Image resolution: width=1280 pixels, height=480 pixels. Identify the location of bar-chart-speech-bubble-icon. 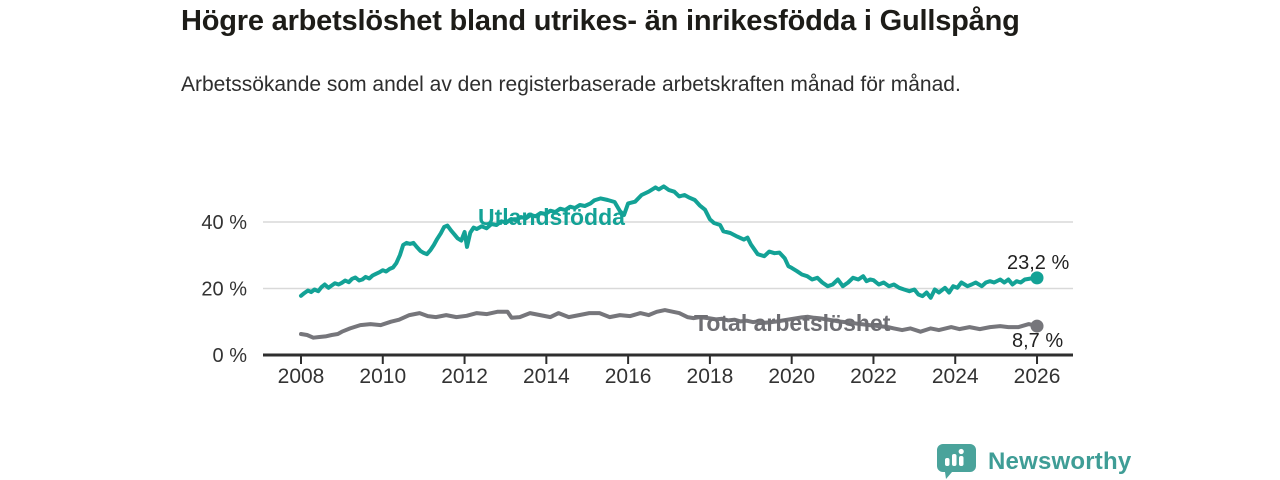
(956, 461).